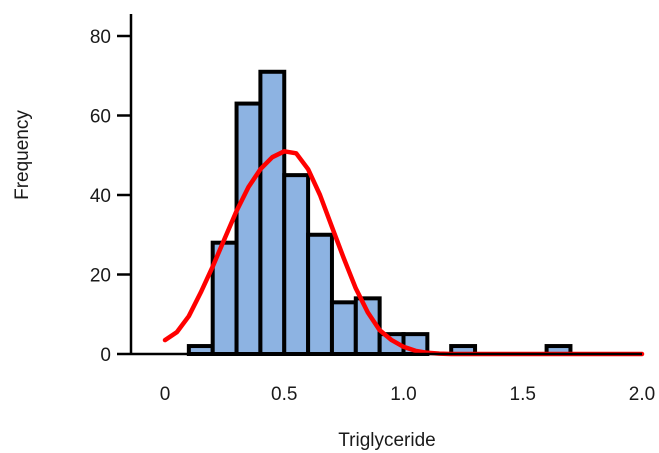 The width and height of the screenshot is (659, 453). Describe the element at coordinates (387, 440) in the screenshot. I see `x-axis-title: Triglyceride` at that location.